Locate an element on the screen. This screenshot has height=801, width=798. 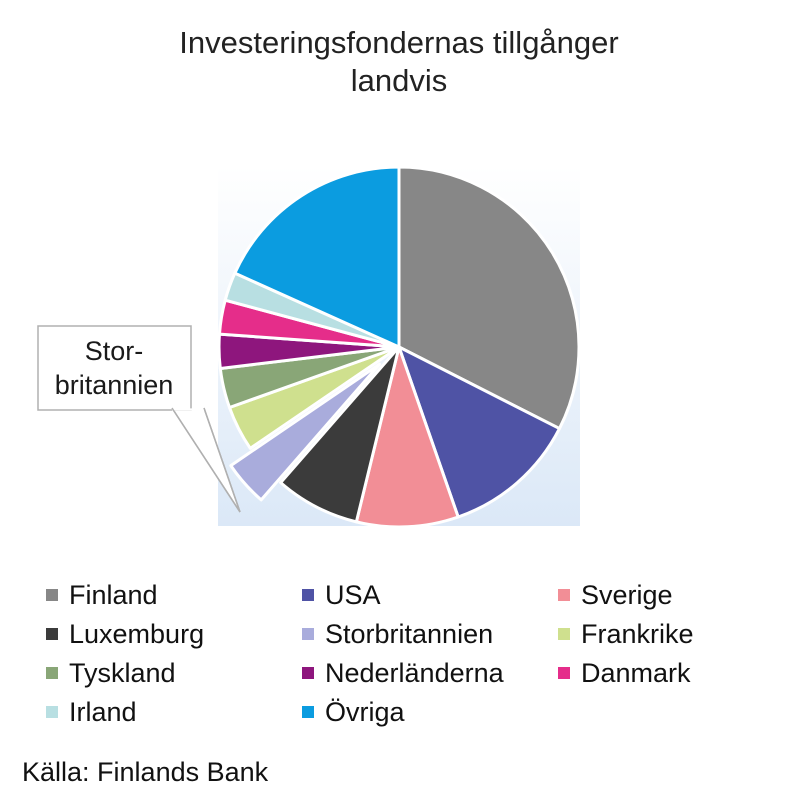
legend-item: Frankrike is located at coordinates (678, 634).